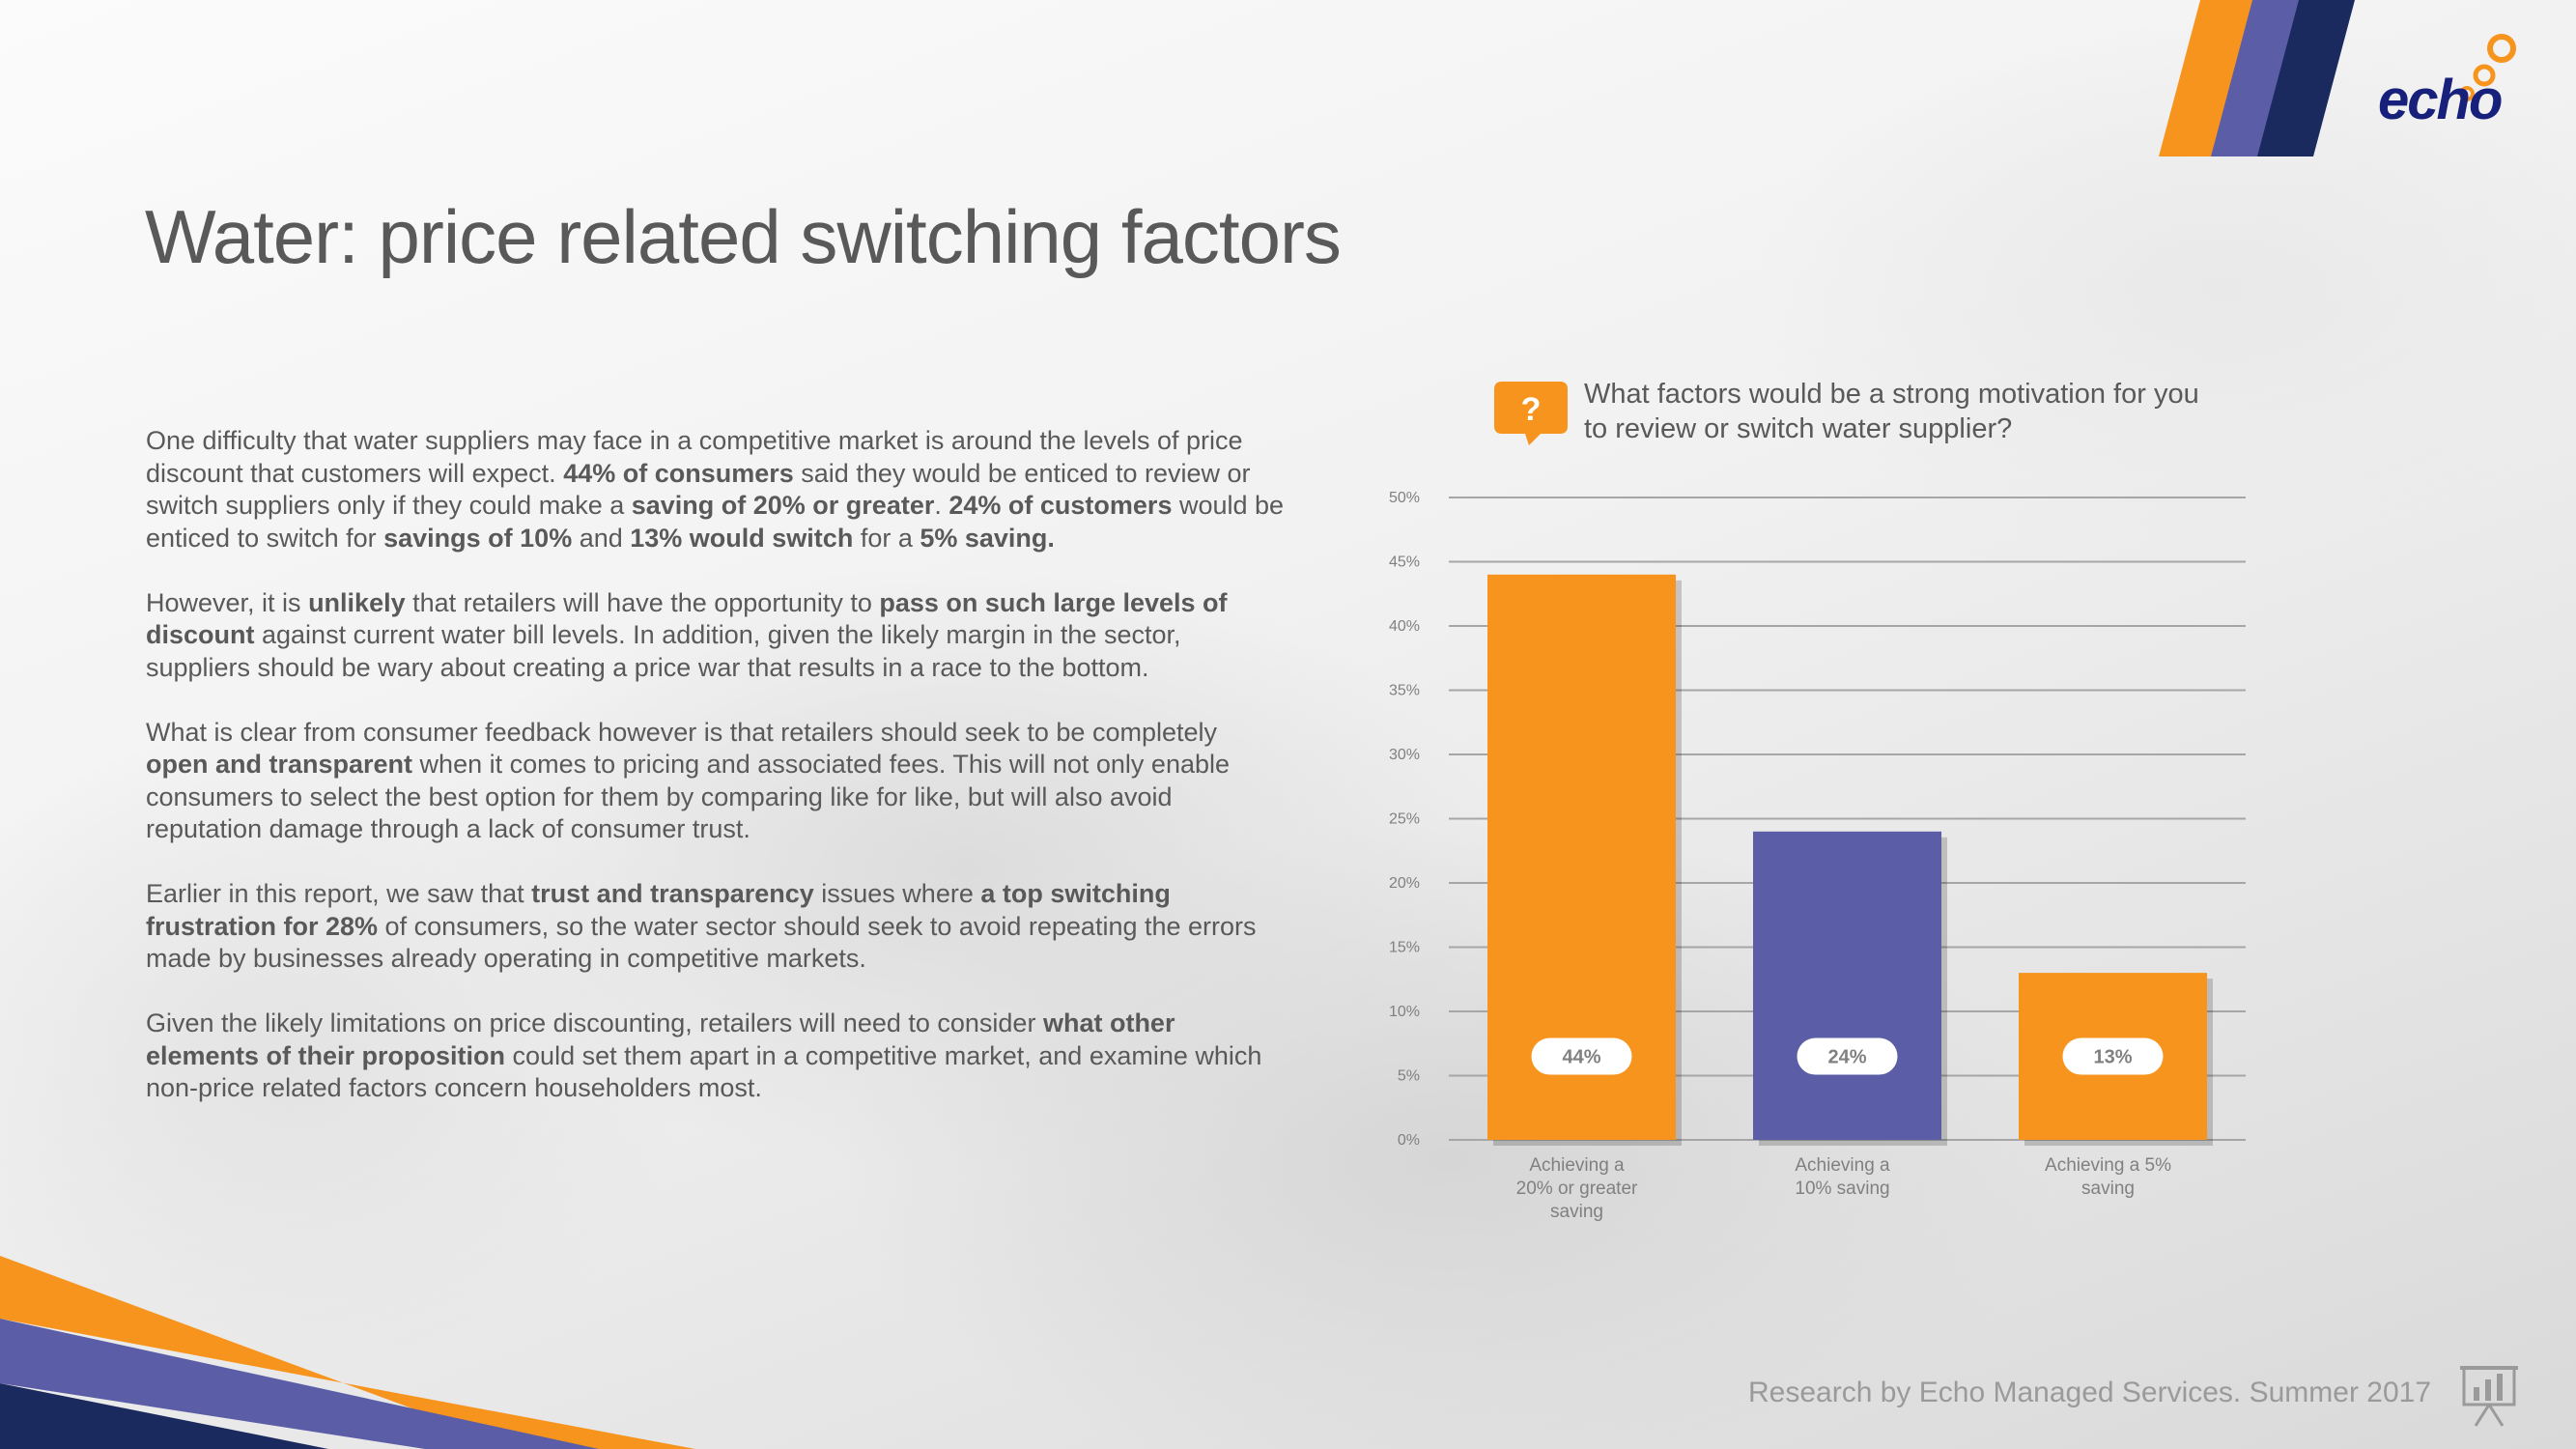 Image resolution: width=2576 pixels, height=1449 pixels. What do you see at coordinates (2440, 100) in the screenshot?
I see `echo-logo: echo` at bounding box center [2440, 100].